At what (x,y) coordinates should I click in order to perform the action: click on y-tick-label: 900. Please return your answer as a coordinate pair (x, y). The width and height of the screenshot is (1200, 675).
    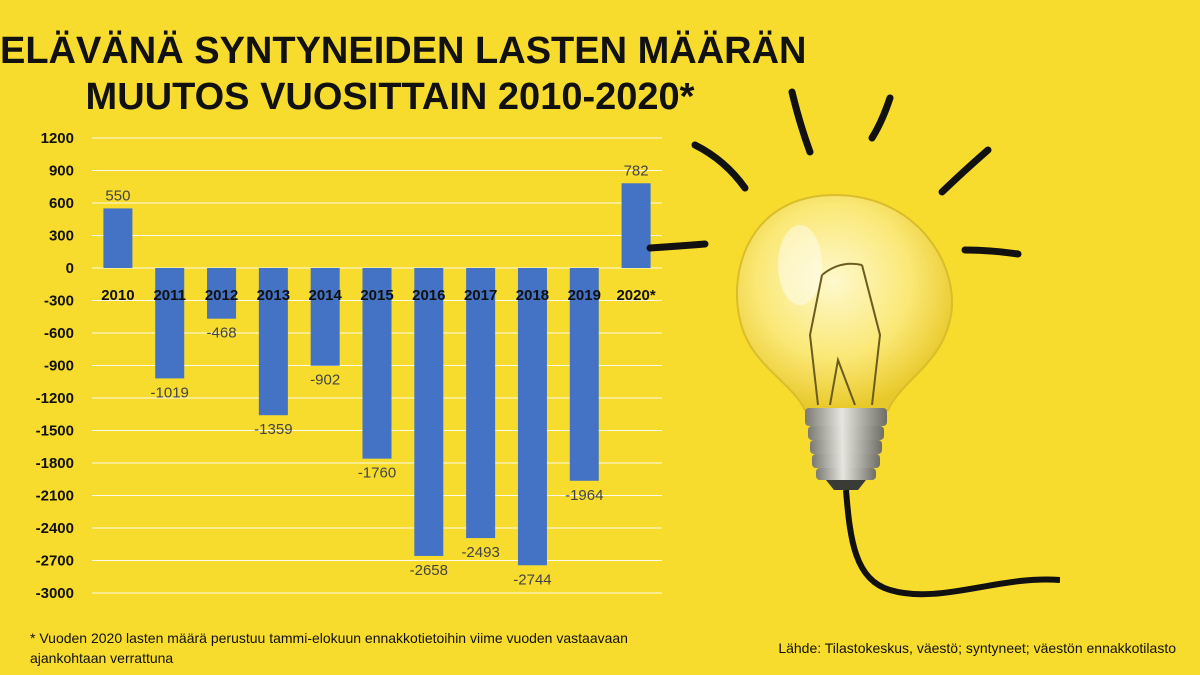
    Looking at the image, I should click on (61, 171).